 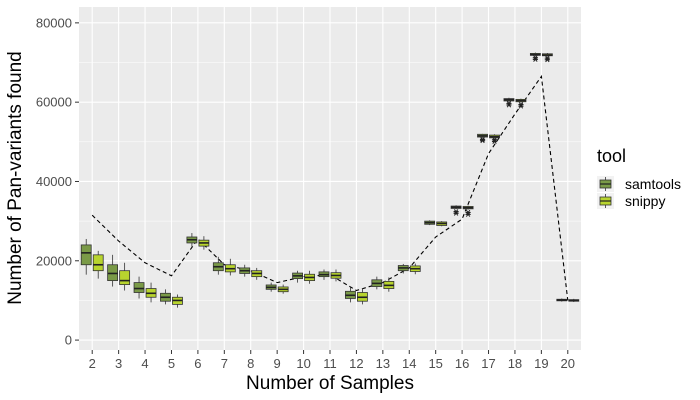 I want to click on x-axis-title: Number of Samples, so click(x=330, y=383).